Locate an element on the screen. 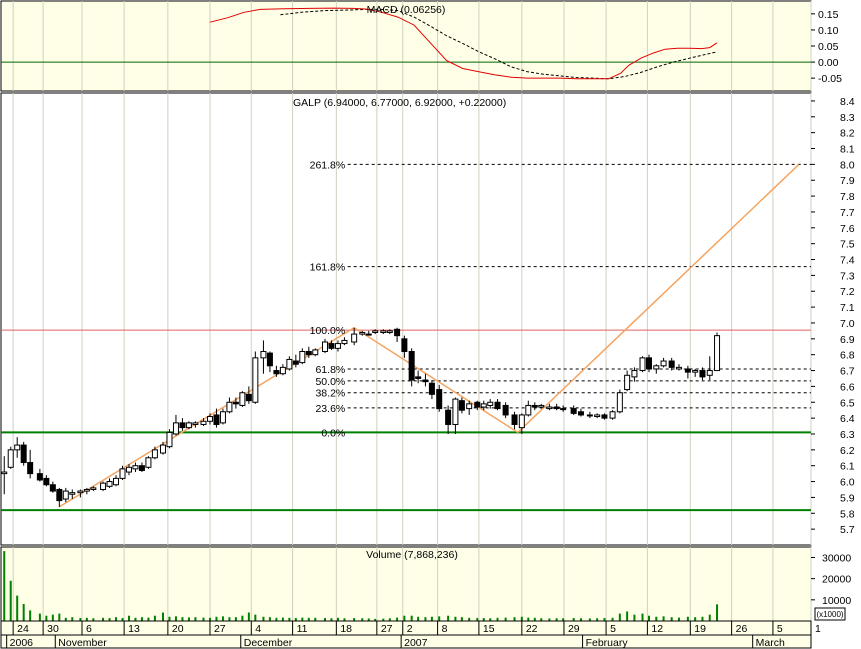 The image size is (861, 649). price-axis-tick-label: 6.7 is located at coordinates (847, 372).